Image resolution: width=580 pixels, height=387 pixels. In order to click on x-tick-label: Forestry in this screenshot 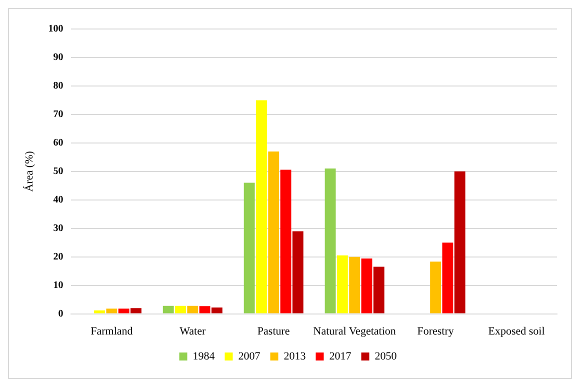, I will do `click(435, 331)`.